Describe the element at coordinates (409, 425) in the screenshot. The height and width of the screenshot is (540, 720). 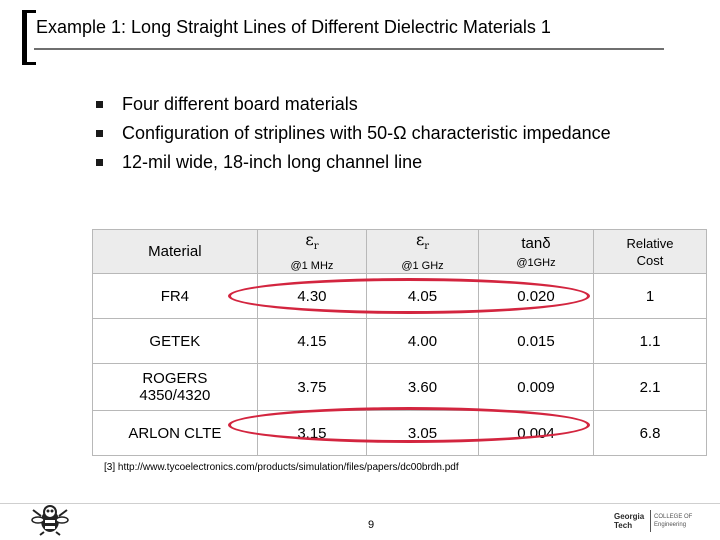
I see `highlight-ellipse-bottom` at that location.